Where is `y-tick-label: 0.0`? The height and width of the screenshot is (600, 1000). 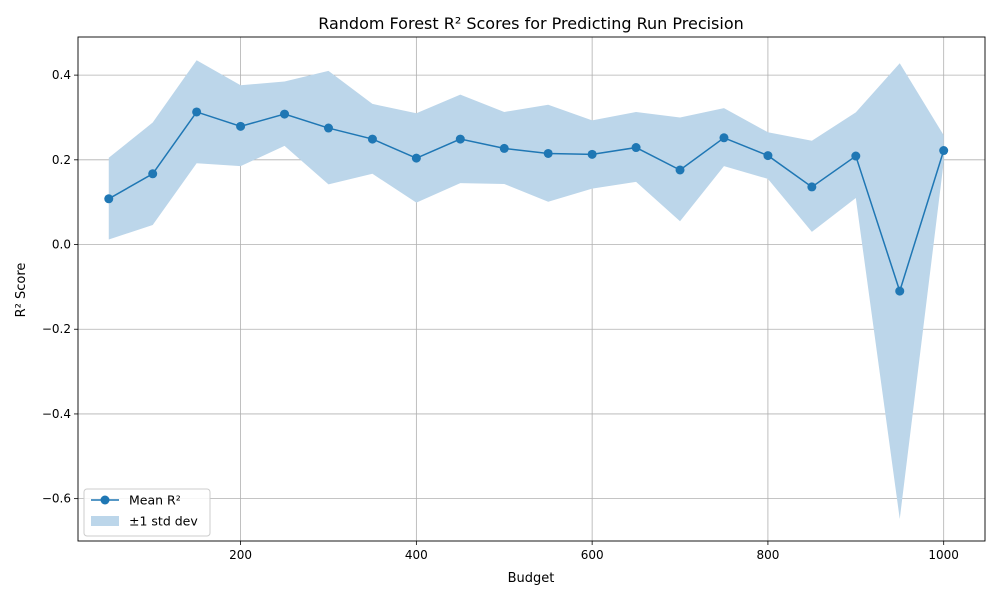 y-tick-label: 0.0 is located at coordinates (61, 245).